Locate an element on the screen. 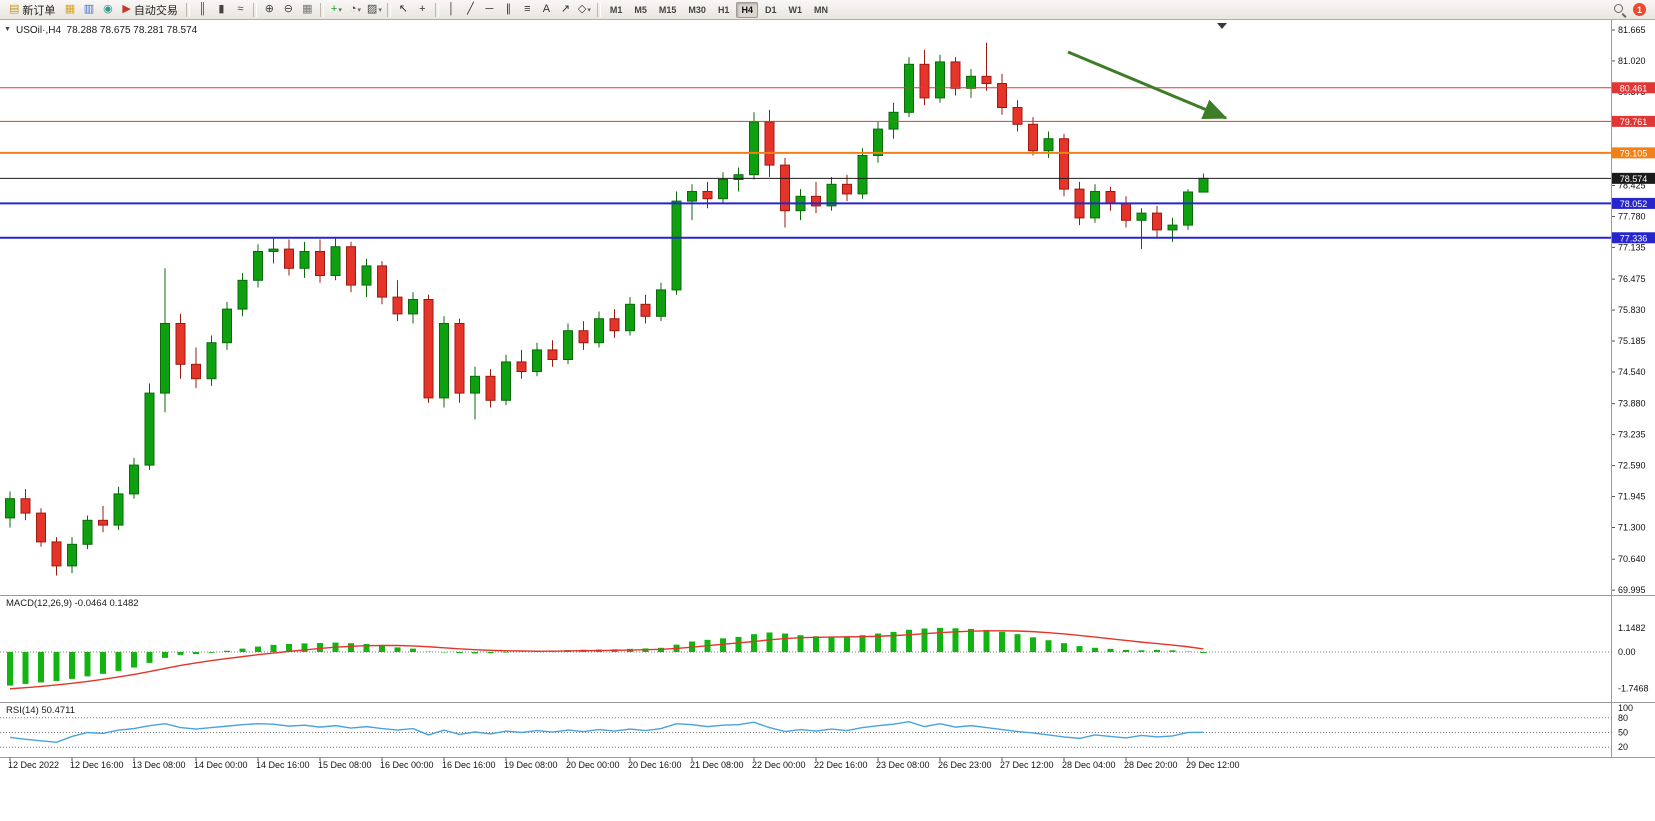 This screenshot has height=821, width=1655. auto-trading-button: ▶ 自动交易 is located at coordinates (149, 10).